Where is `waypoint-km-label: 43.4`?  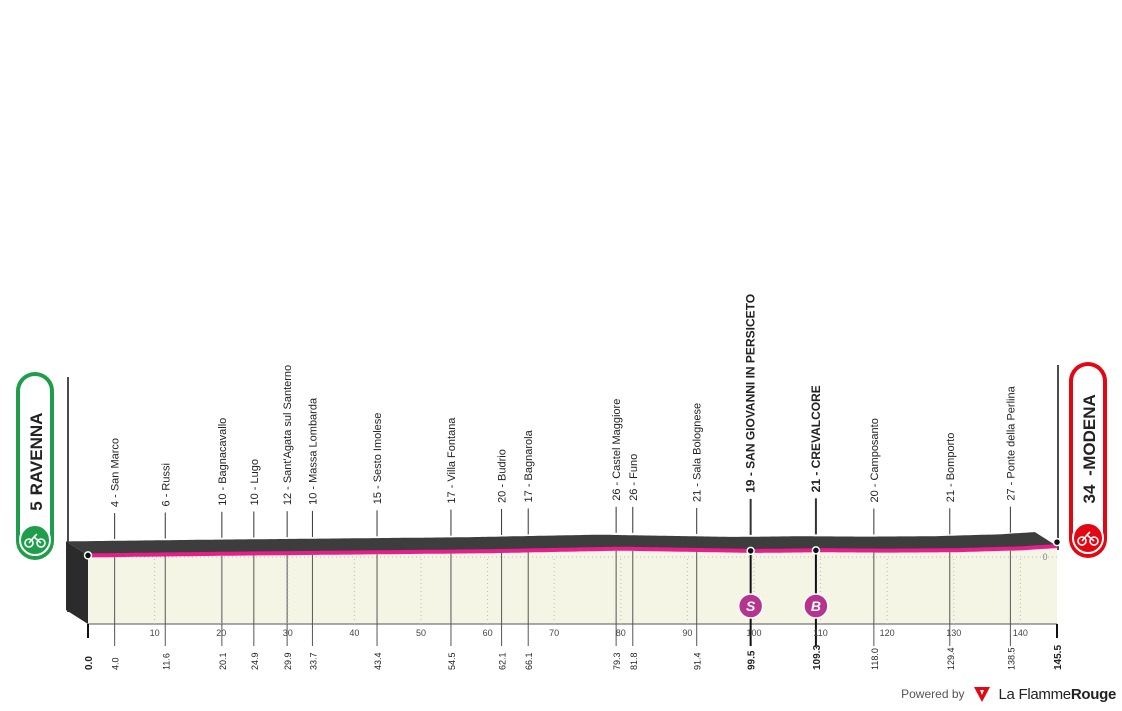 waypoint-km-label: 43.4 is located at coordinates (378, 661).